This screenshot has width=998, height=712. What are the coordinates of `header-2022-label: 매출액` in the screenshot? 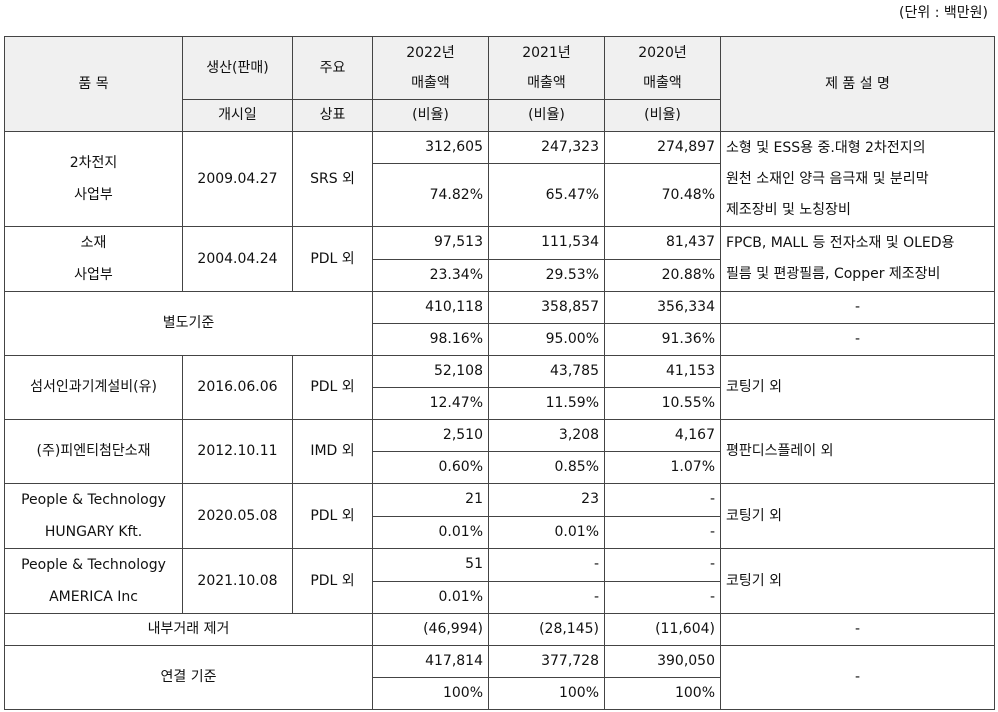 It's located at (430, 83).